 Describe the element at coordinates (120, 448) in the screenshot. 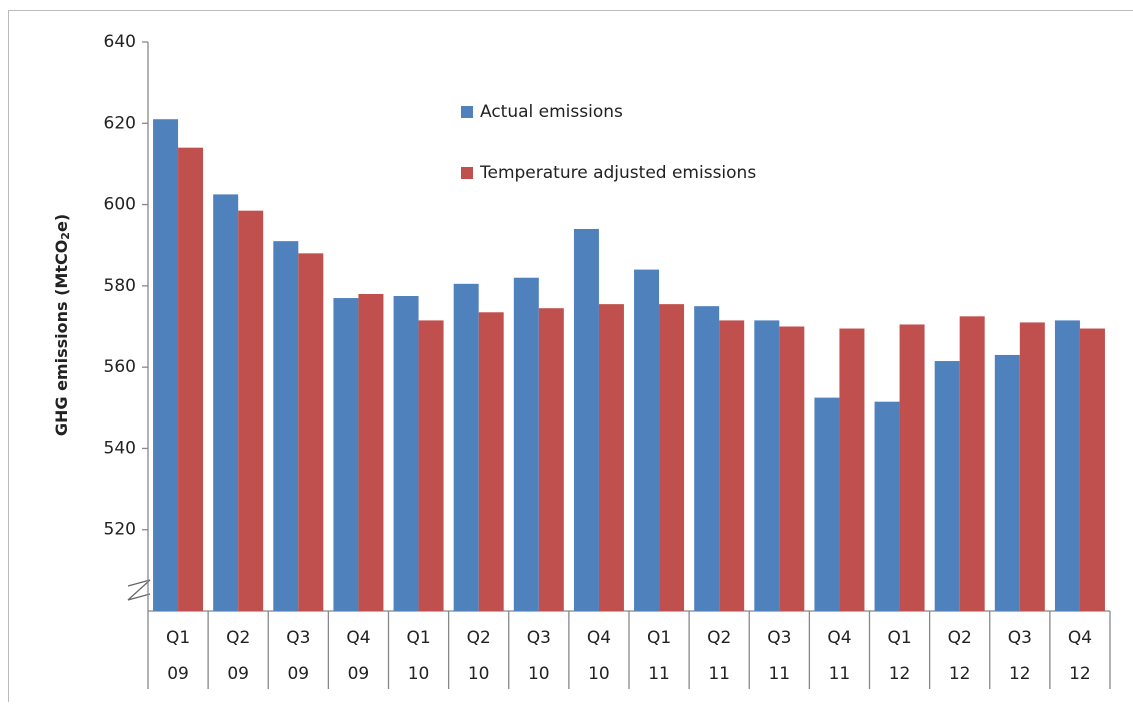

I see `y-tick-label: 540` at that location.